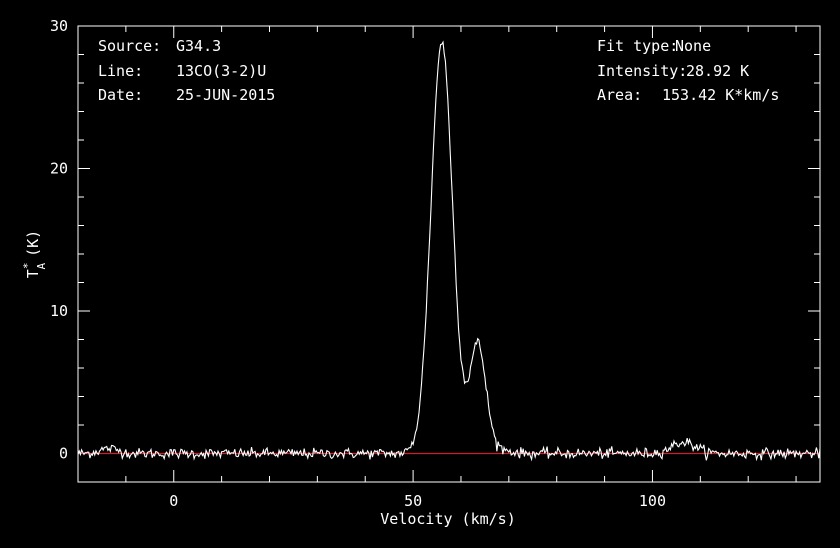 The height and width of the screenshot is (548, 840). What do you see at coordinates (59, 26) in the screenshot?
I see `y-tick-label: 30` at bounding box center [59, 26].